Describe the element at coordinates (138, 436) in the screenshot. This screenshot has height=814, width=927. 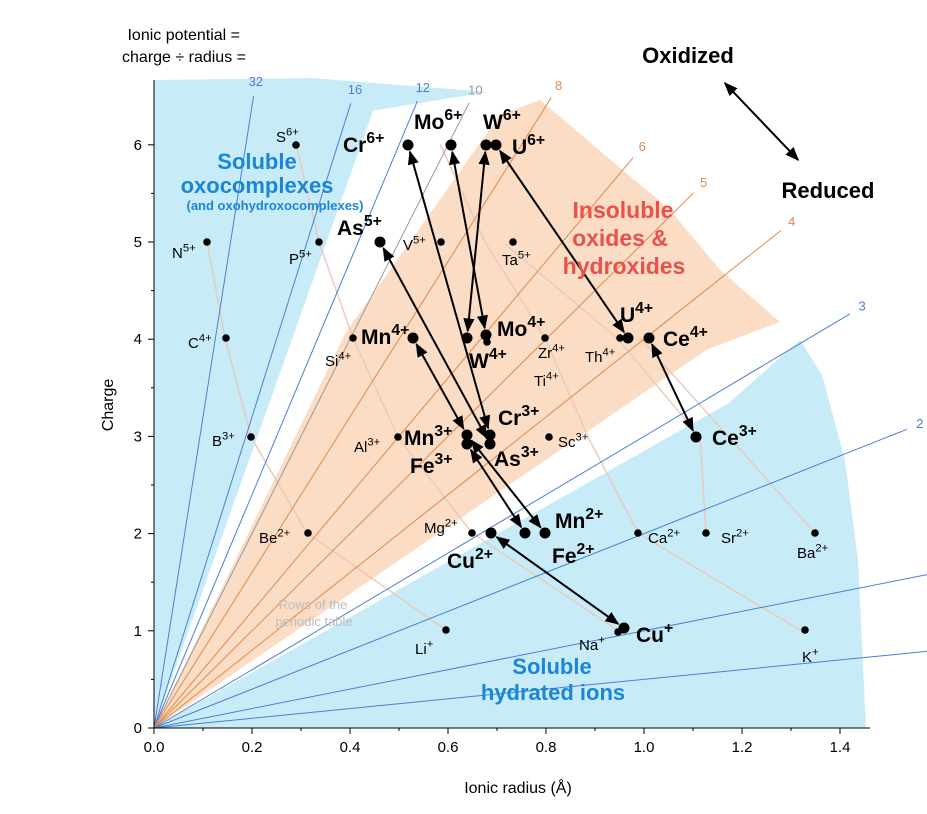
I see `y-tick-label: 3` at that location.